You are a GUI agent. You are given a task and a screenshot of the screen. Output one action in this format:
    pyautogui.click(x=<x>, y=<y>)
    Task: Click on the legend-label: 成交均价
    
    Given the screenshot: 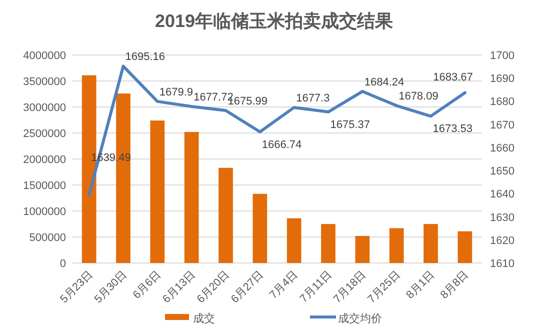 What is the action you would take?
    pyautogui.click(x=360, y=318)
    